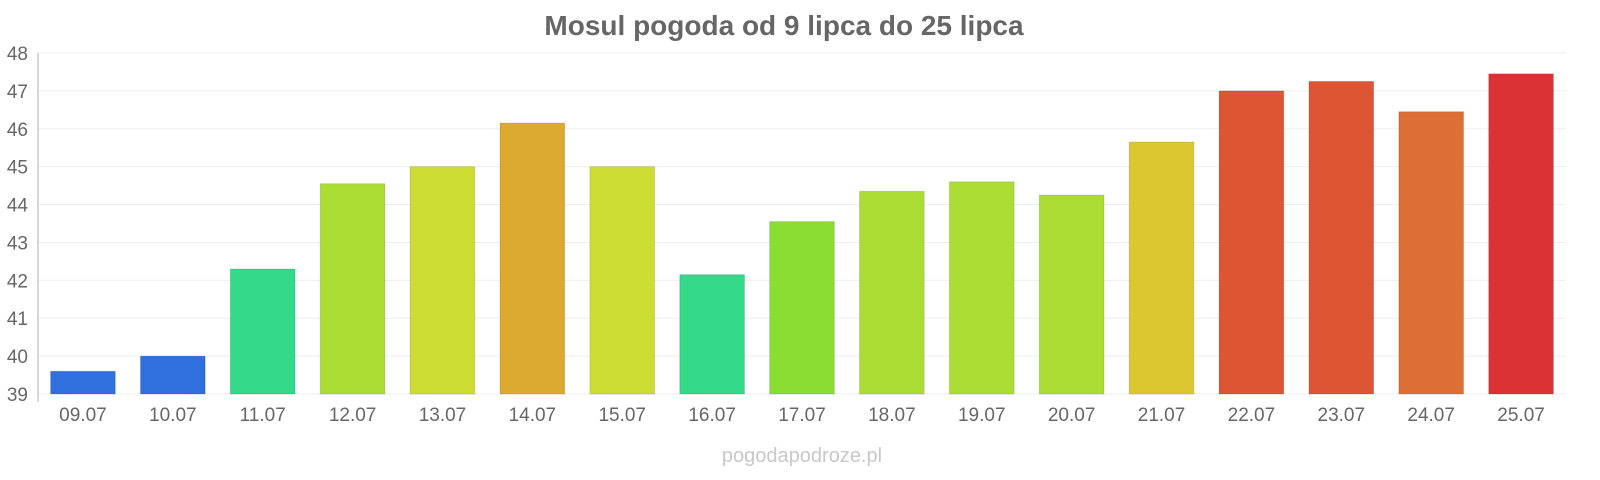  Describe the element at coordinates (352, 289) in the screenshot. I see `bar-12.07` at that location.